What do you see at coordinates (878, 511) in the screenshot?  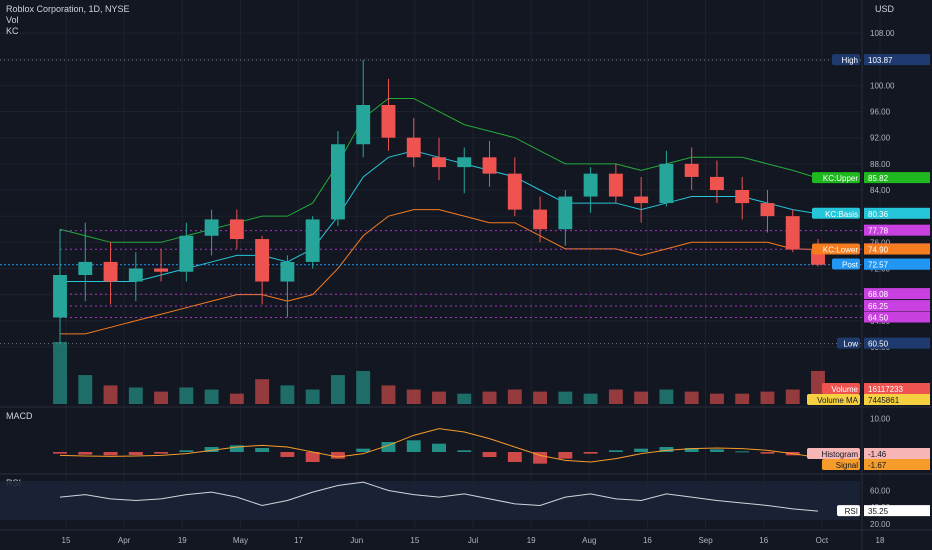 I see `rsi-badge-value: 35.25` at bounding box center [878, 511].